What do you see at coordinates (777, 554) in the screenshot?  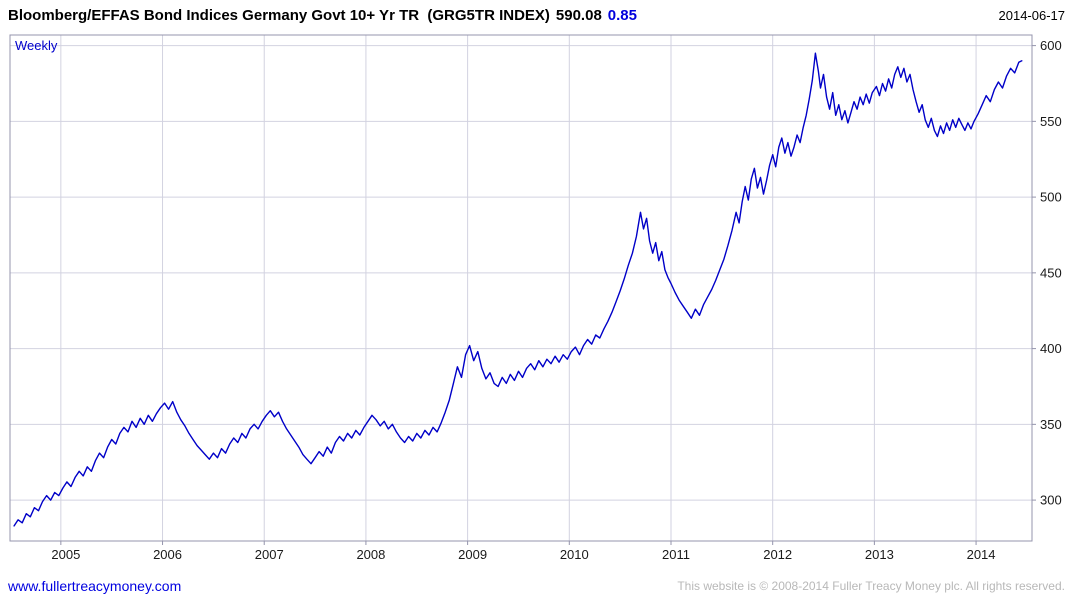 I see `svg-text: 2012` at bounding box center [777, 554].